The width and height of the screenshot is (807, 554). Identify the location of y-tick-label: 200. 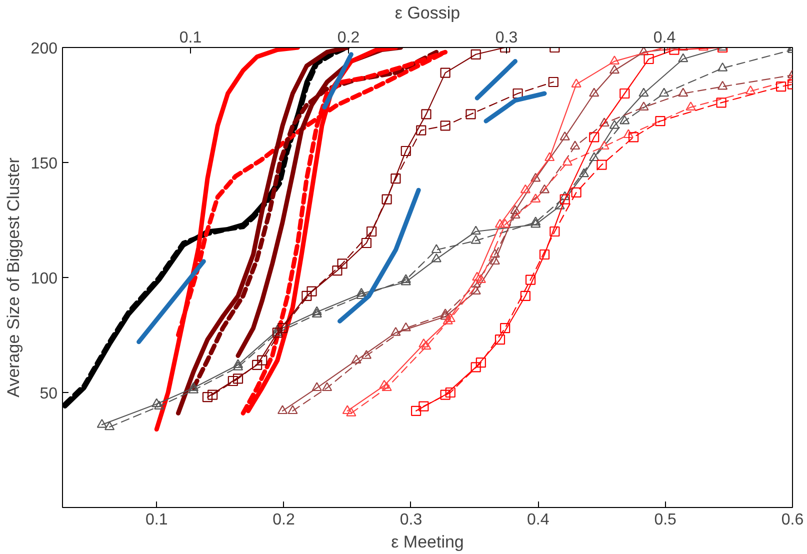
(44, 49).